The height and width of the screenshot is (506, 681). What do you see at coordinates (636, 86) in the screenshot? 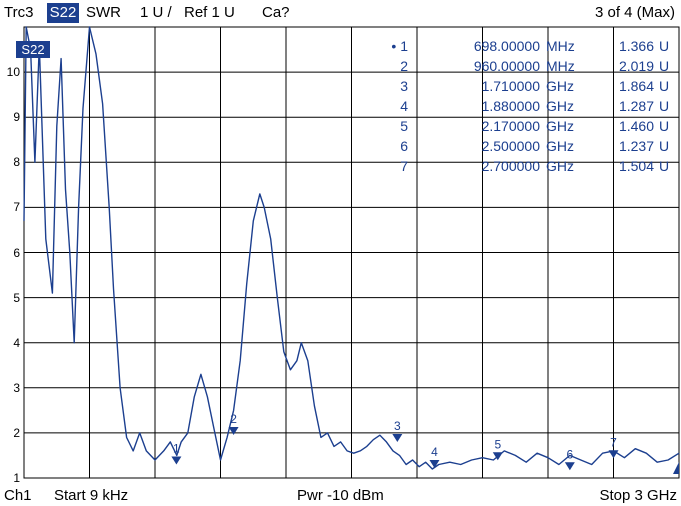
I see `marker-table-value: 1.864` at bounding box center [636, 86].